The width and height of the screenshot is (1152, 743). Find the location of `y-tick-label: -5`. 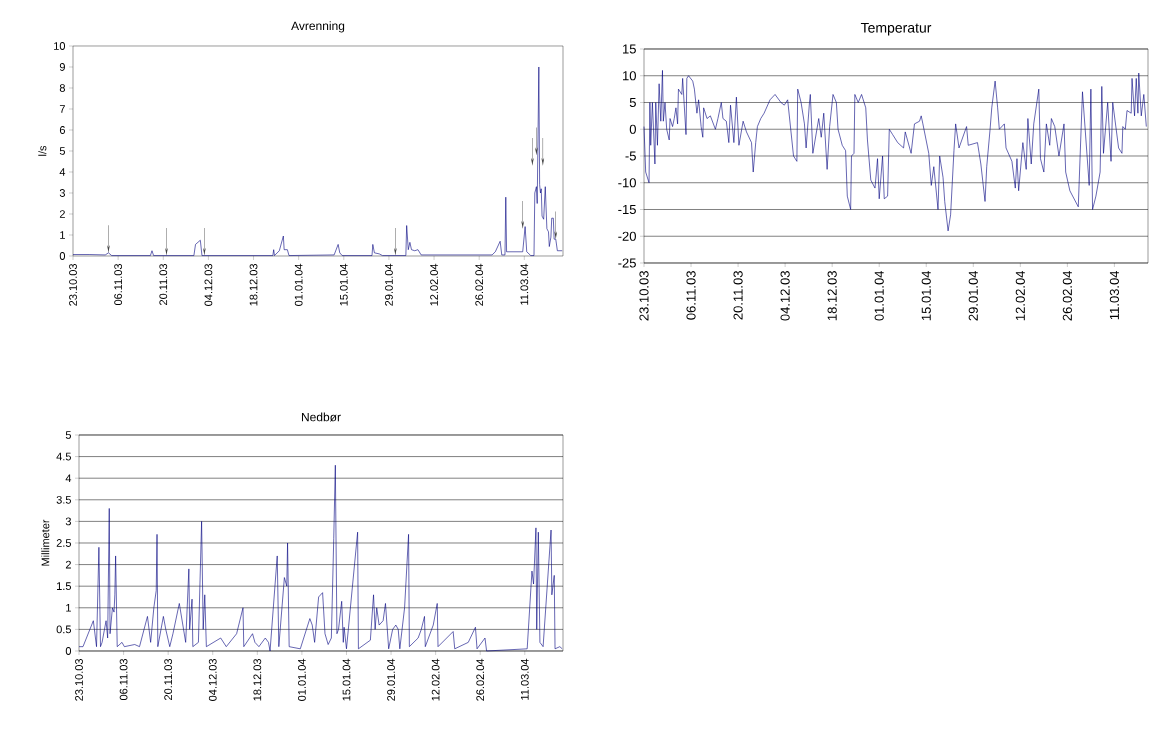

y-tick-label: -5 is located at coordinates (630, 156).